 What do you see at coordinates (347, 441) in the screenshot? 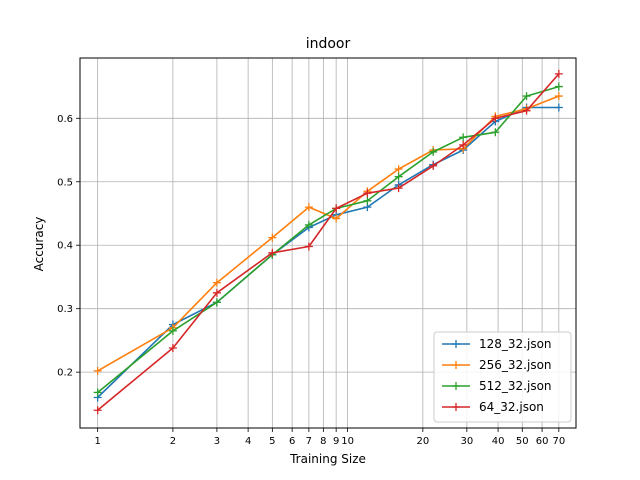
I see `x-tick-label: 10` at bounding box center [347, 441].